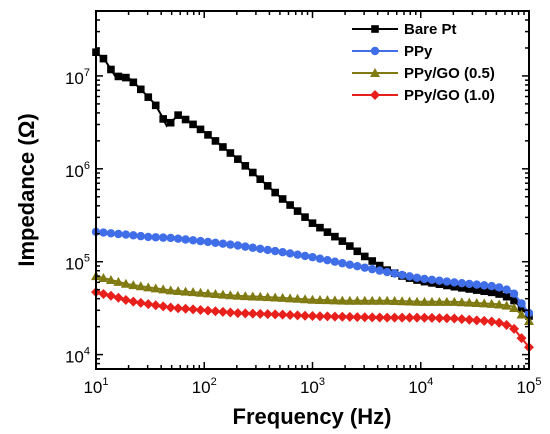 This screenshot has height=434, width=550. Describe the element at coordinates (449, 73) in the screenshot. I see `legend-label: PPy/GO (0.5)` at that location.